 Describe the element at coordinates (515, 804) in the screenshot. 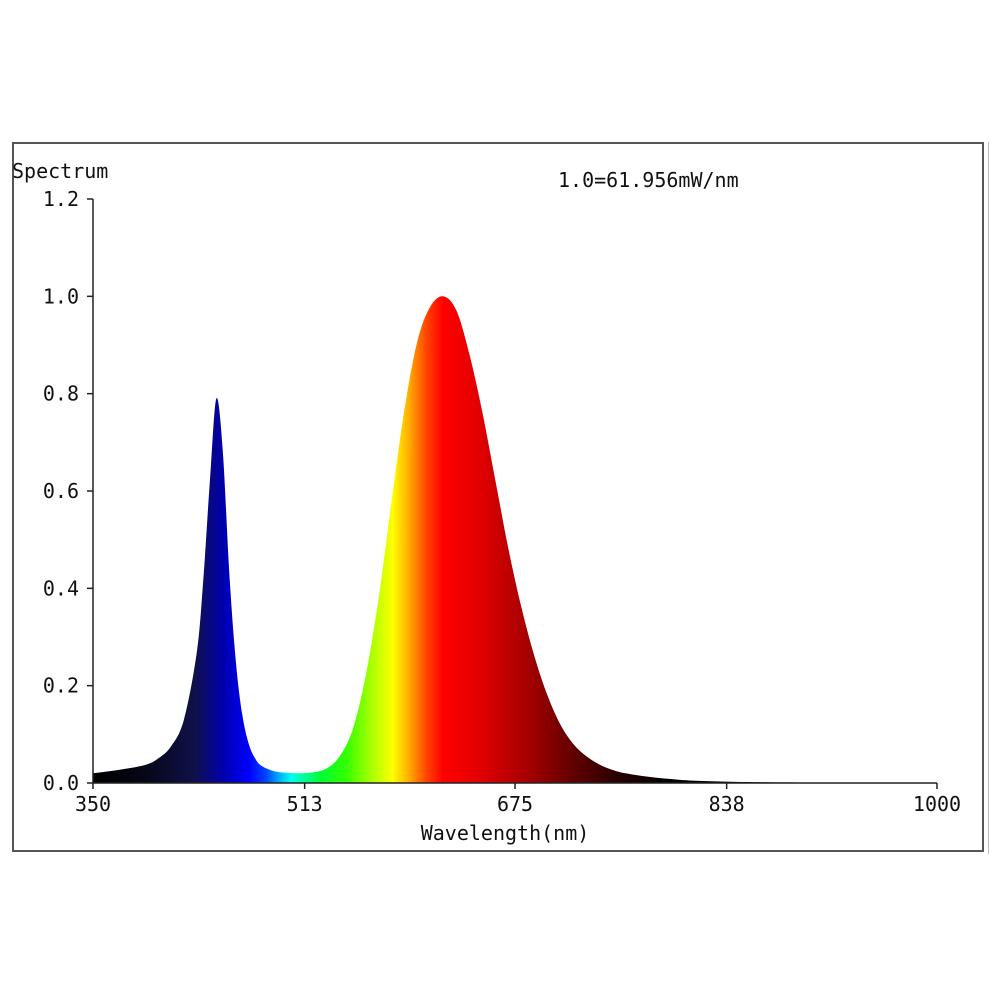

I see `x-tick-label: 675` at that location.